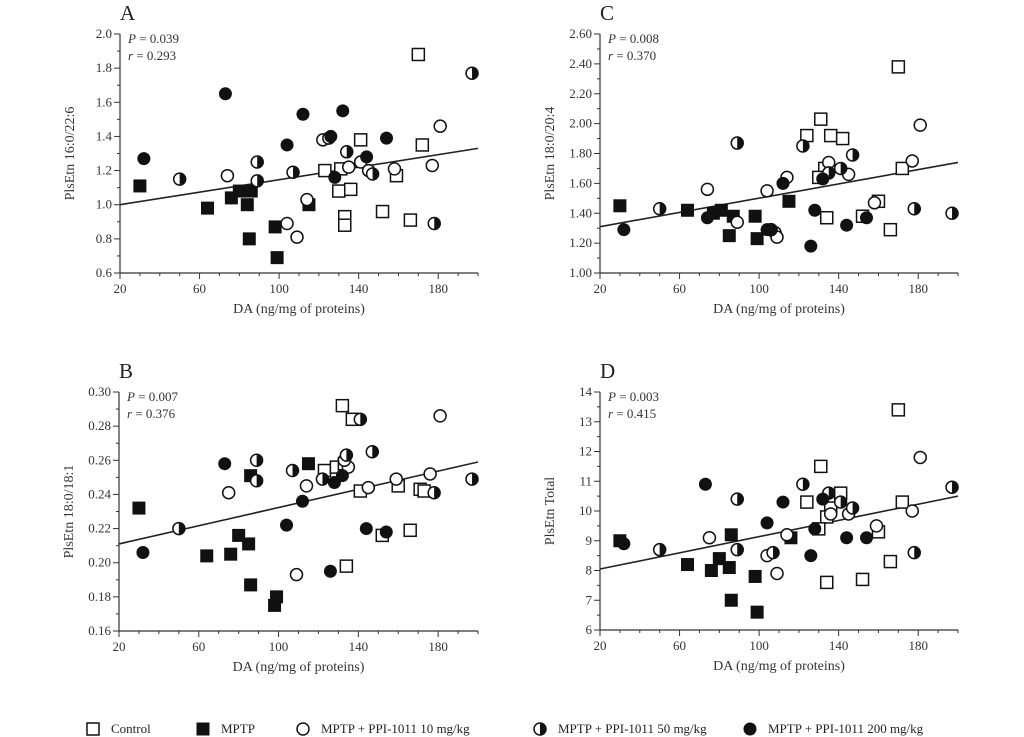 The height and width of the screenshot is (737, 1024). I want to click on legend-item: MPTP + PPI-1011 10 mg/kg, so click(383, 728).